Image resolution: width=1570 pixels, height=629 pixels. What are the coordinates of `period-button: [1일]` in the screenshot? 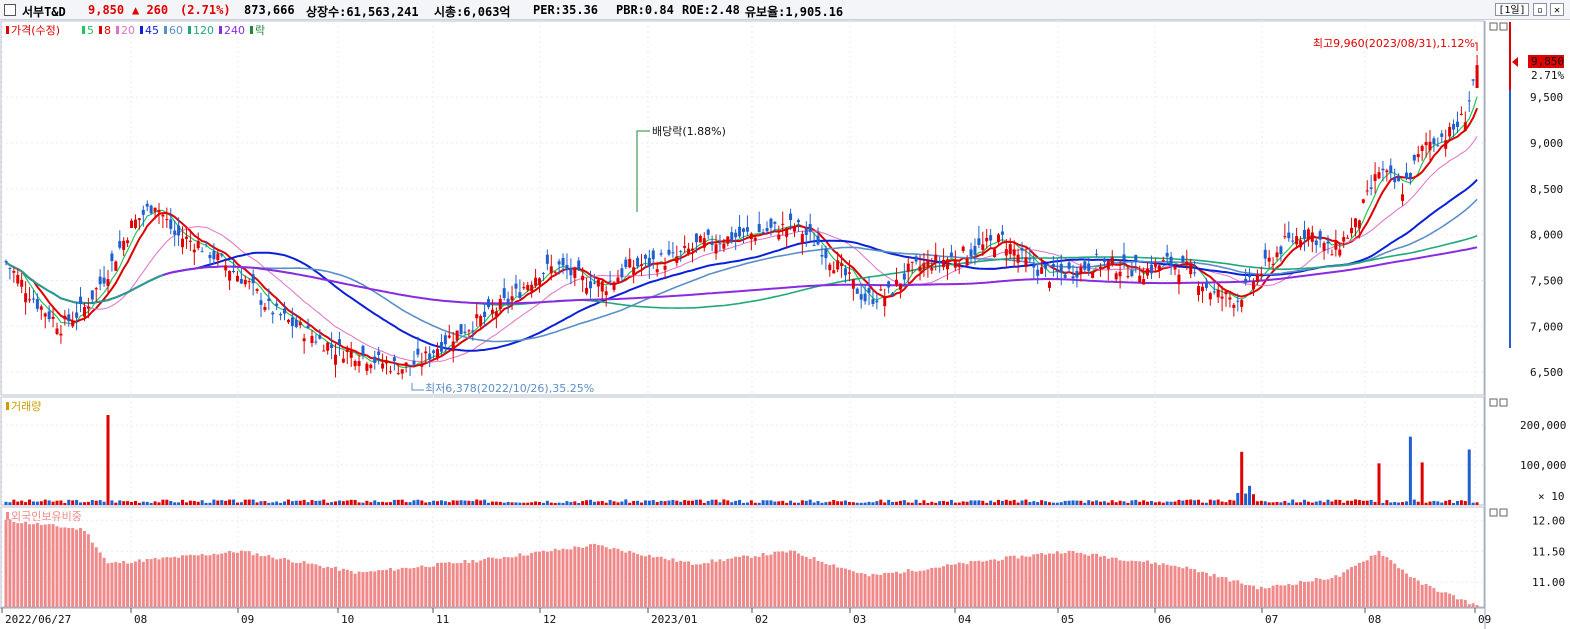 It's located at (1512, 9).